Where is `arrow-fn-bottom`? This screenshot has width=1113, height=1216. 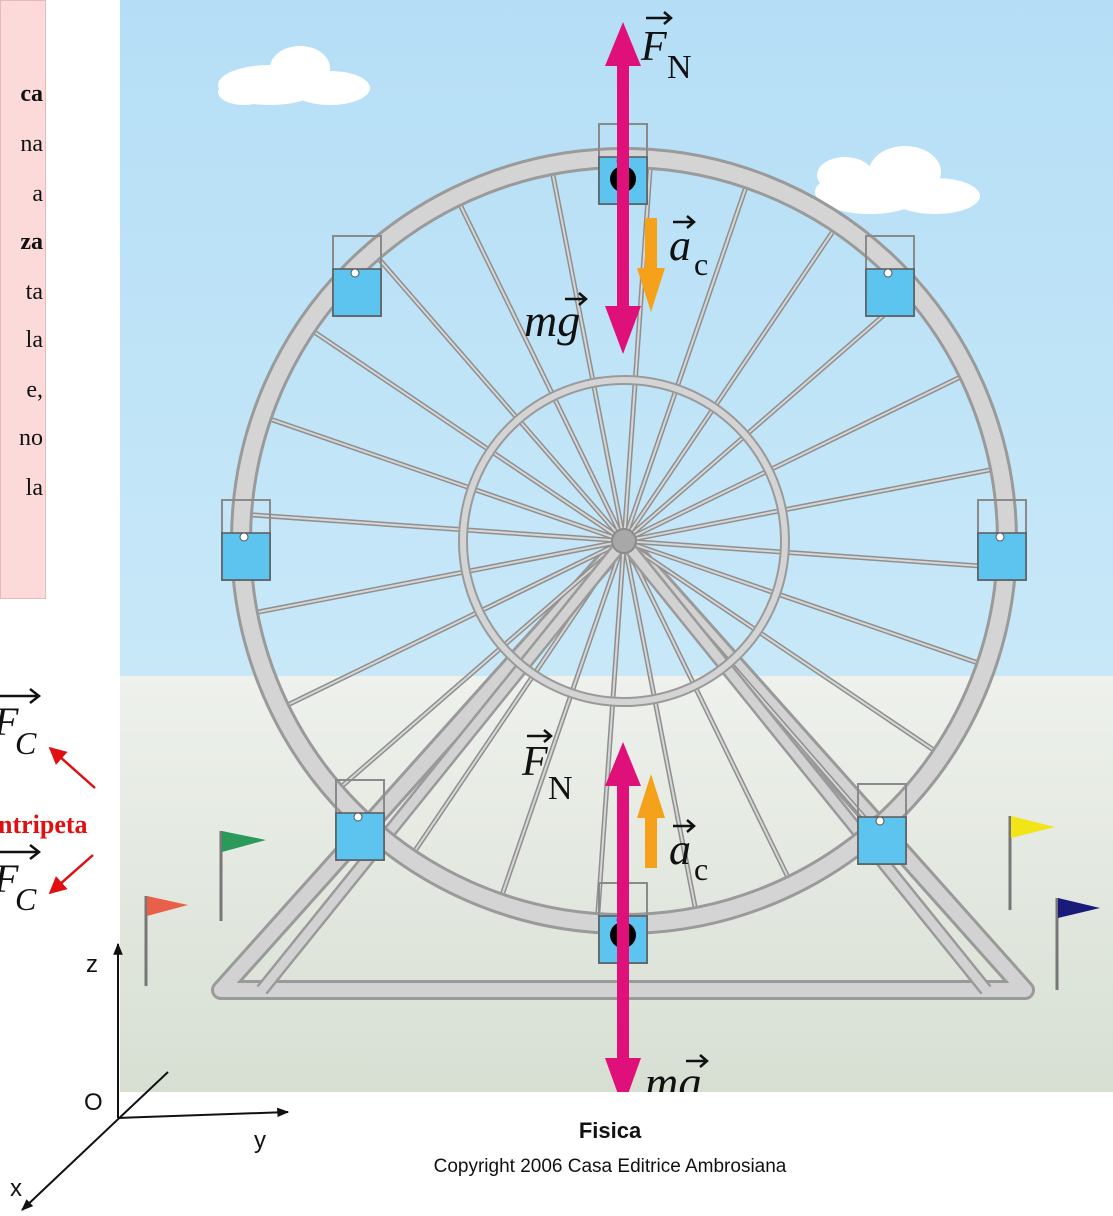
arrow-fn-bottom is located at coordinates (623, 838).